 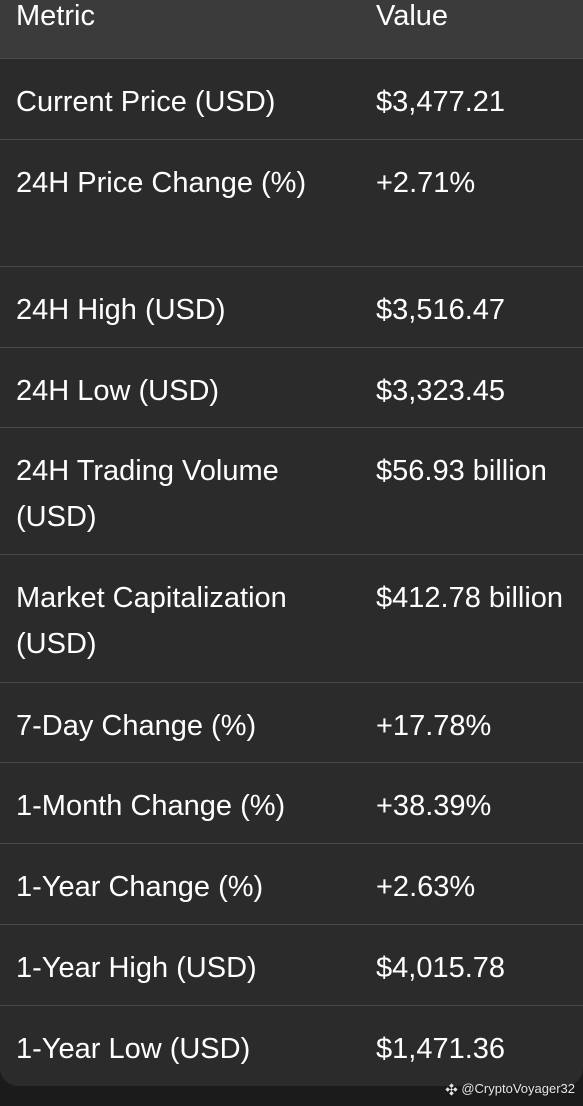 What do you see at coordinates (147, 494) in the screenshot?
I see `metric-cell: 24H Trading Volume (USD)` at bounding box center [147, 494].